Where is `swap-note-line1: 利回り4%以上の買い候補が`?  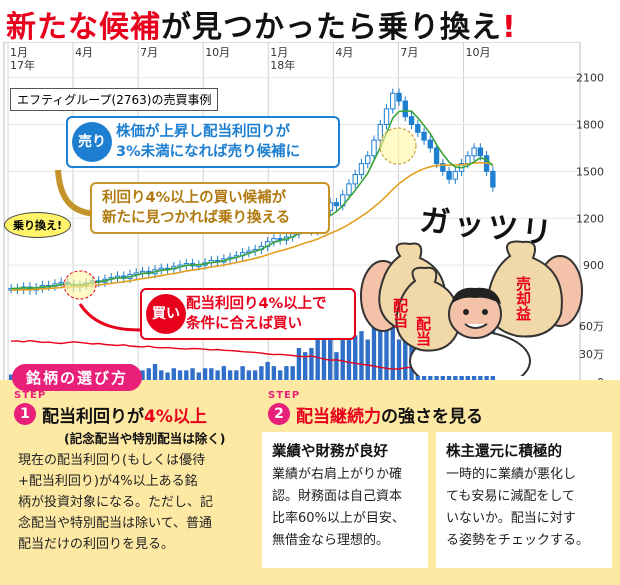 swap-note-line1: 利回り4%以上の買い候補が is located at coordinates (194, 198).